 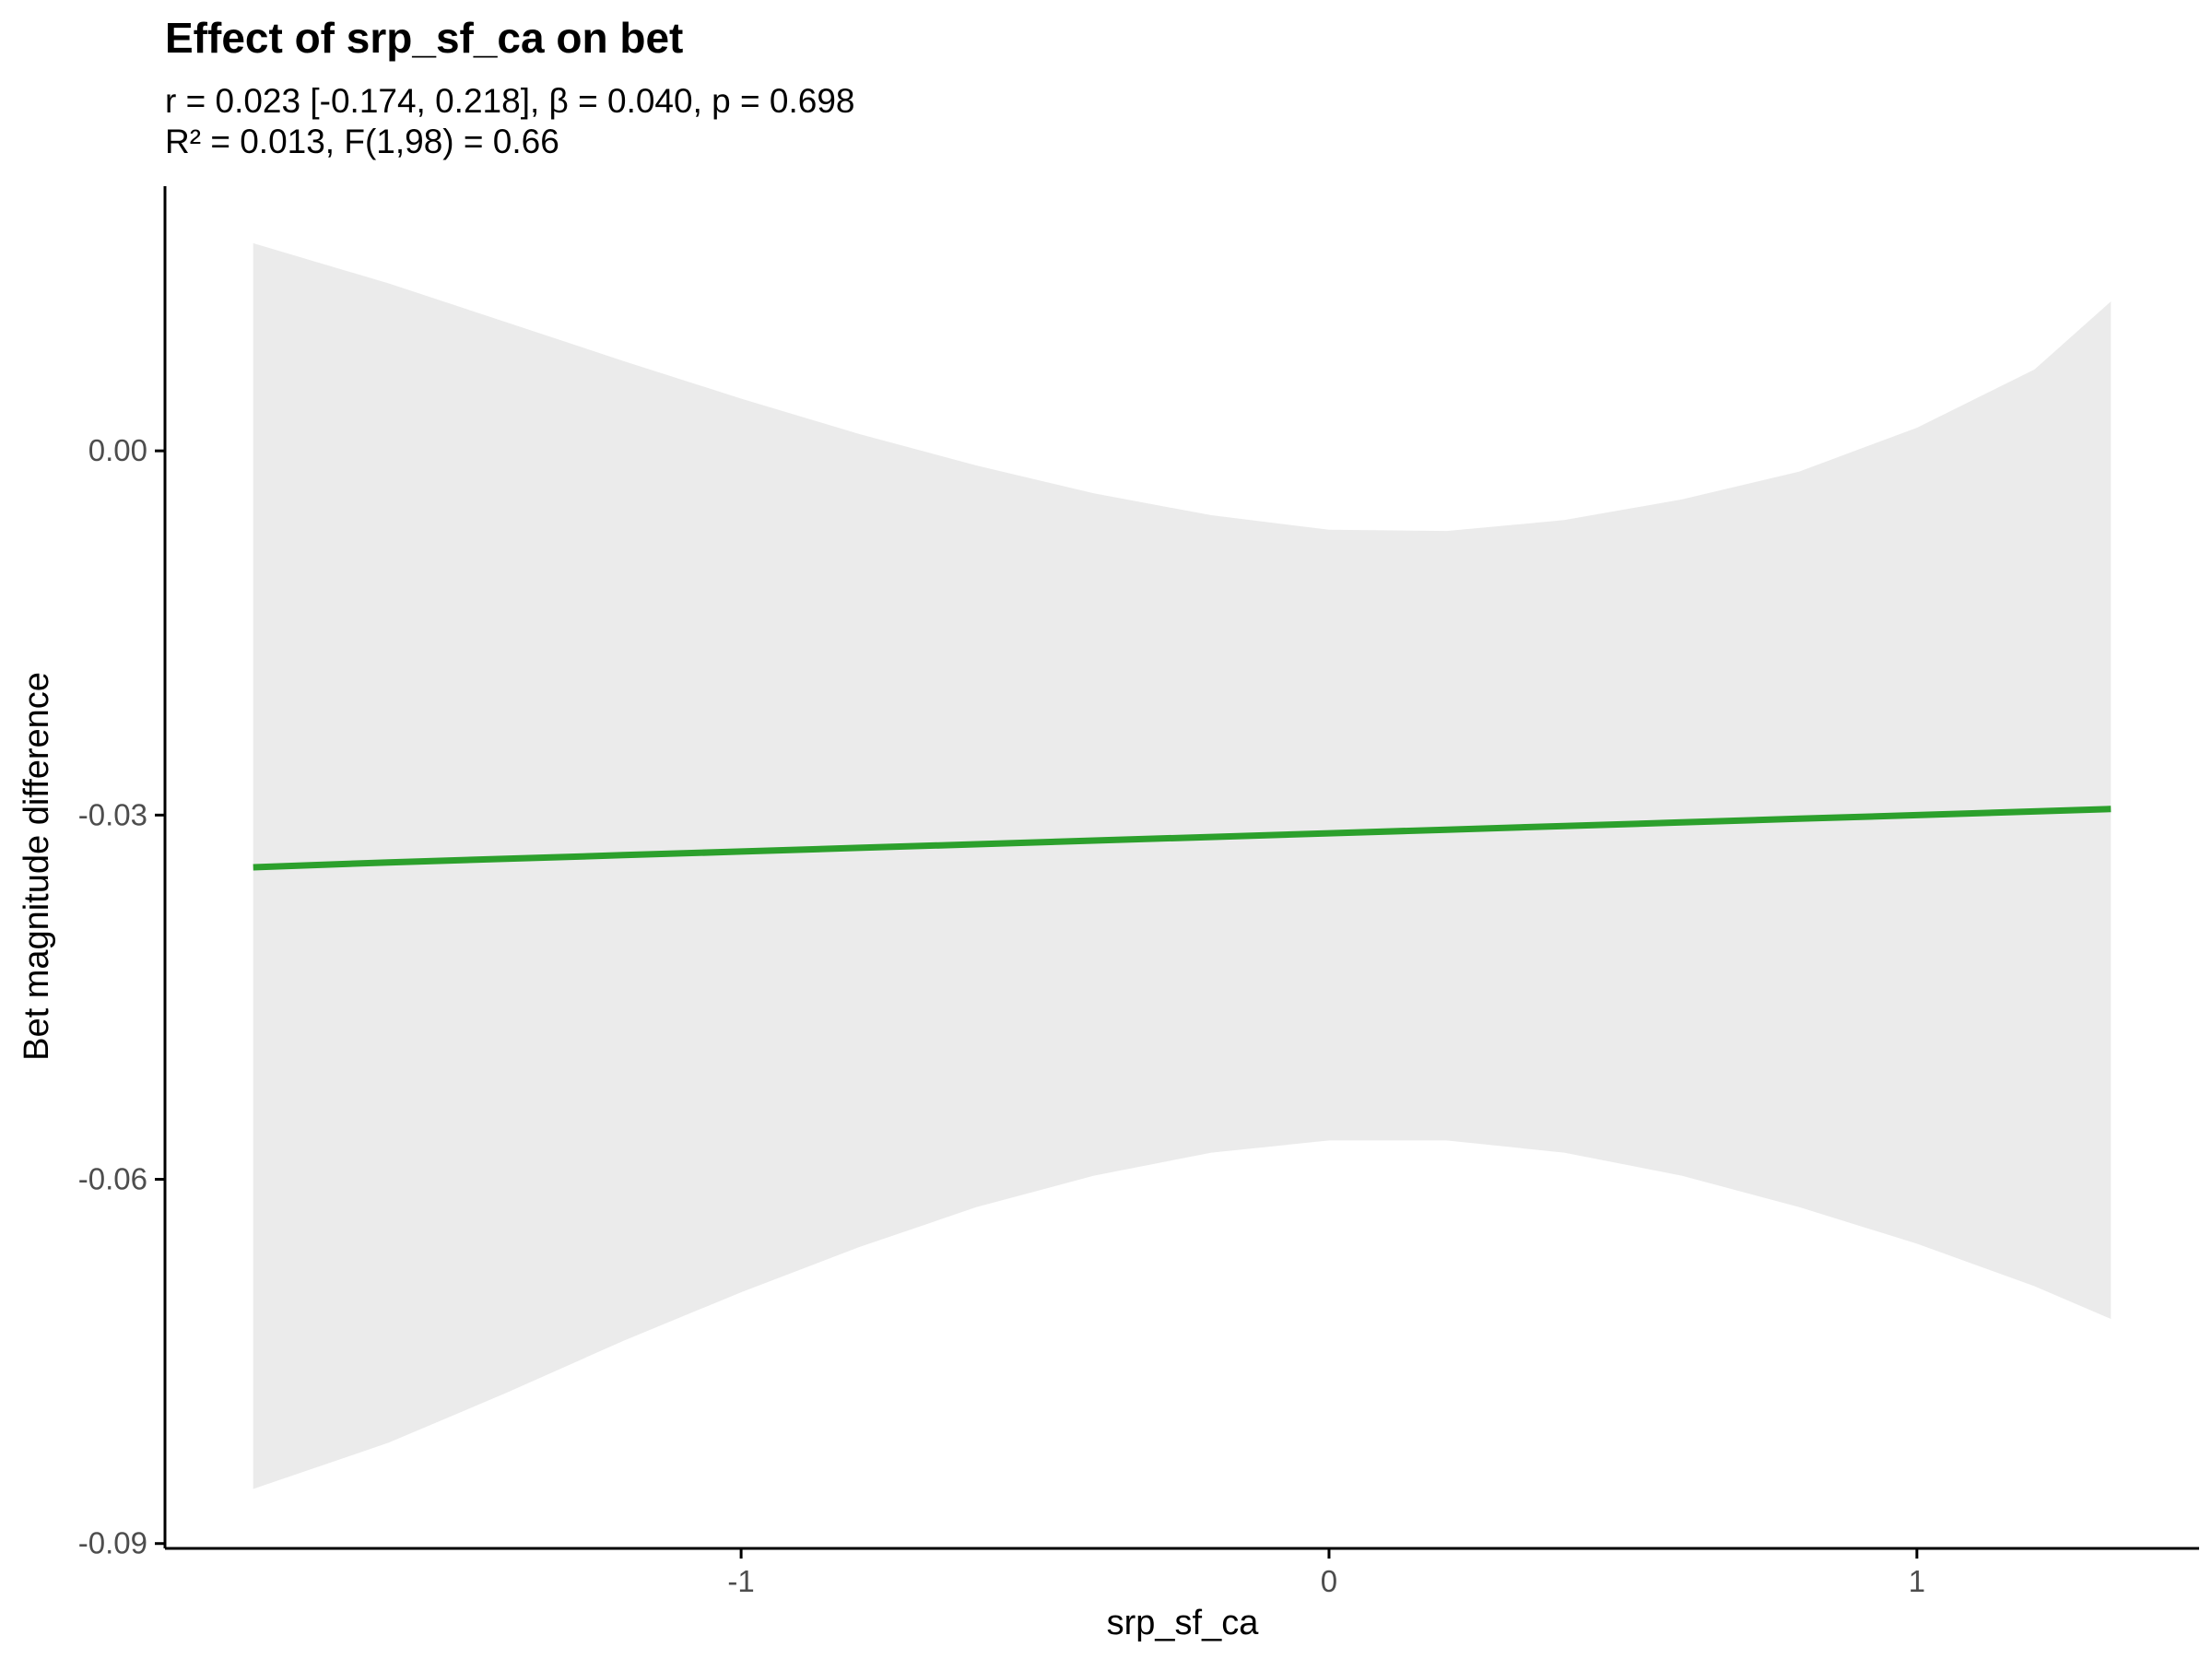 What do you see at coordinates (740, 1581) in the screenshot?
I see `x-tick-label: -1` at bounding box center [740, 1581].